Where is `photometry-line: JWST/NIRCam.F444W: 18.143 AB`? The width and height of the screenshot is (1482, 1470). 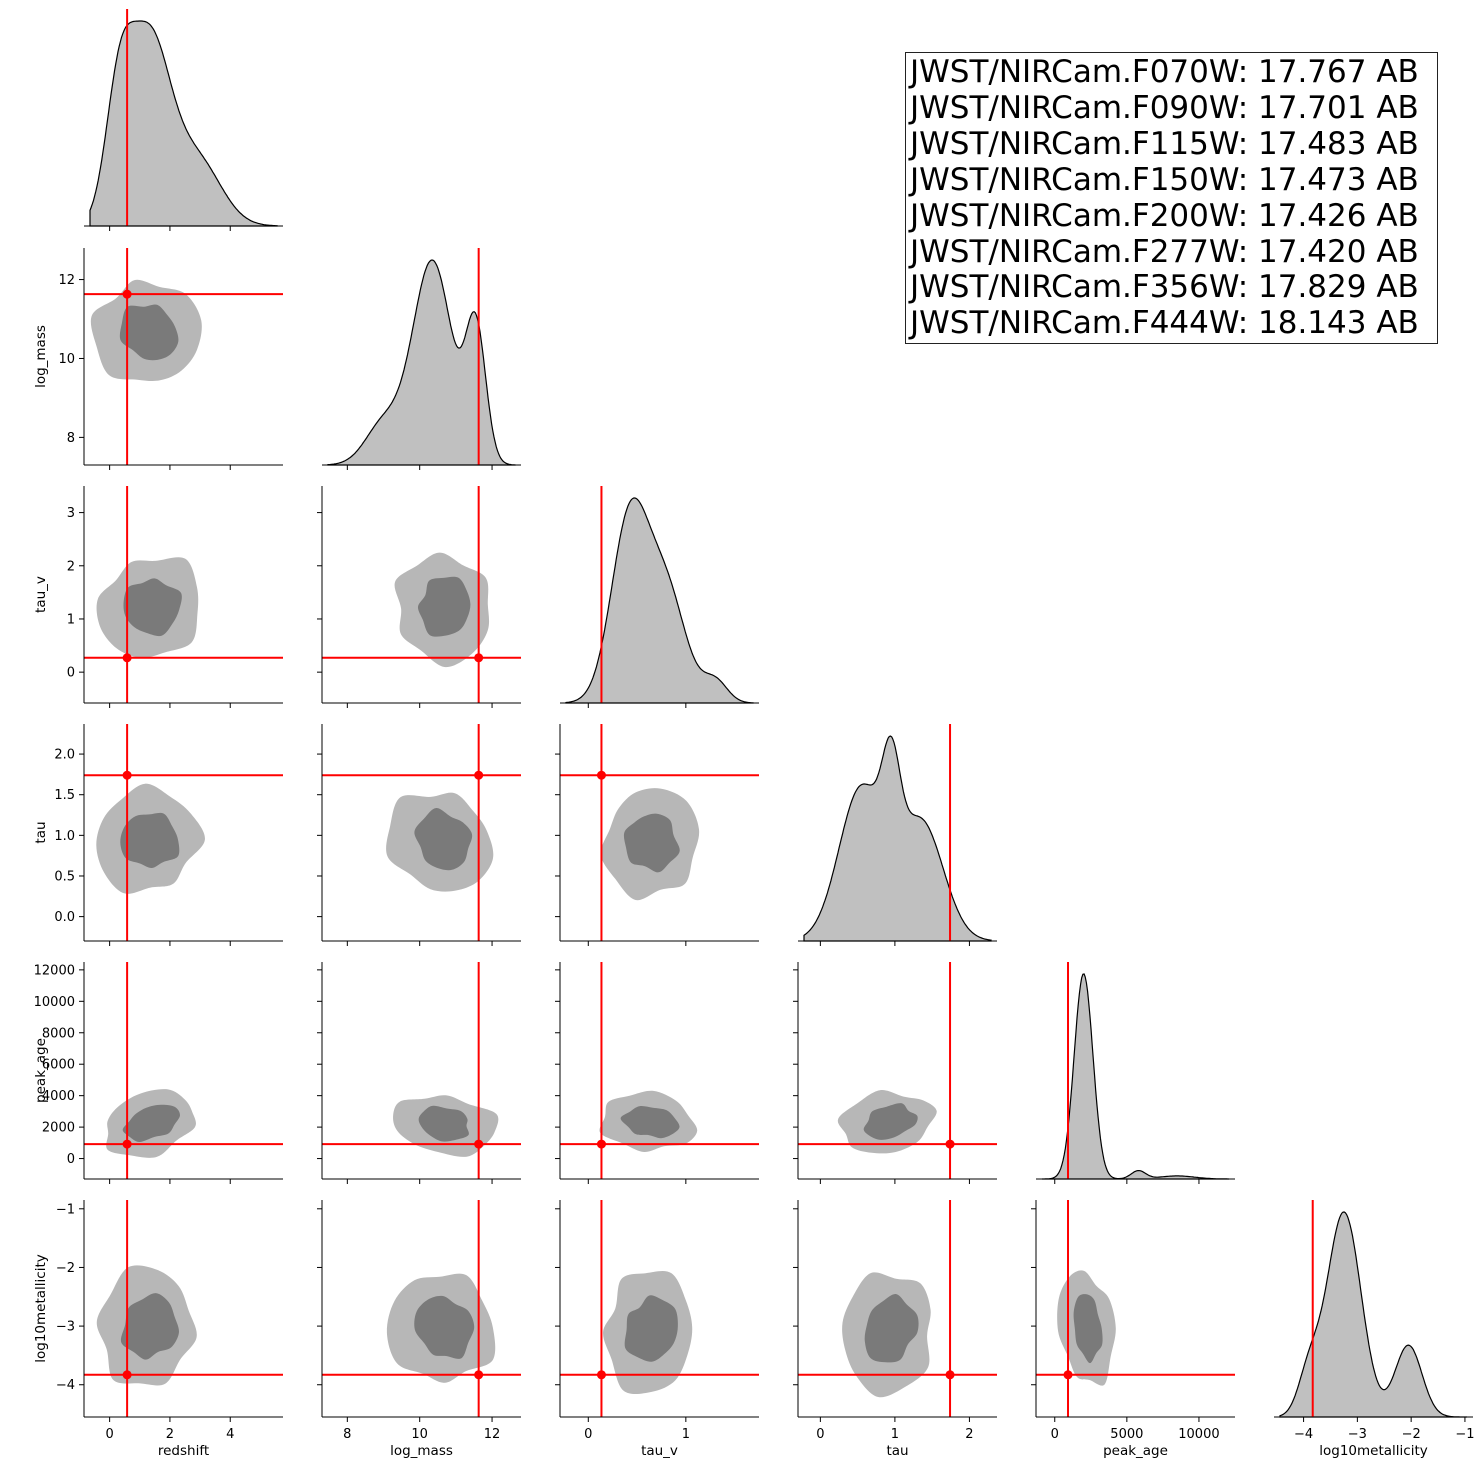
photometry-line: JWST/NIRCam.F444W: 18.143 AB is located at coordinates (1164, 323).